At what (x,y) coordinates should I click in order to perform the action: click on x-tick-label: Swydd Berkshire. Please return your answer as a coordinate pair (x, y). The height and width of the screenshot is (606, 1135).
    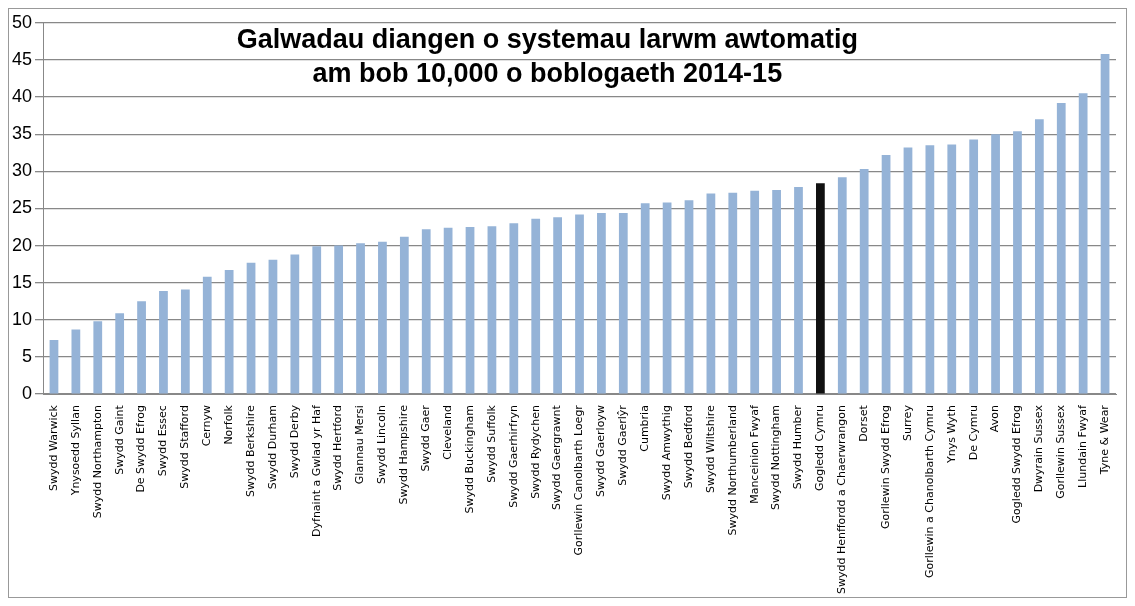
    Looking at the image, I should click on (250, 451).